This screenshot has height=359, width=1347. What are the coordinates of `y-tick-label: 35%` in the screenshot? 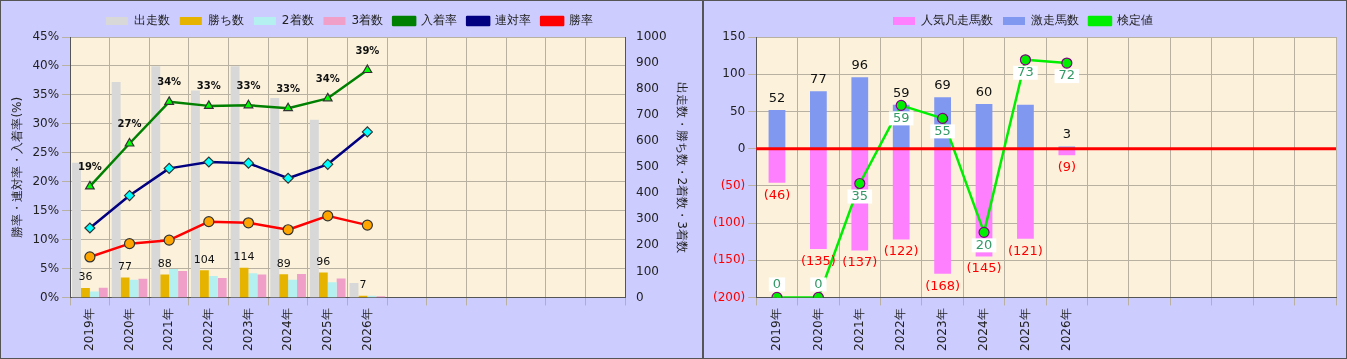 It's located at (46, 94).